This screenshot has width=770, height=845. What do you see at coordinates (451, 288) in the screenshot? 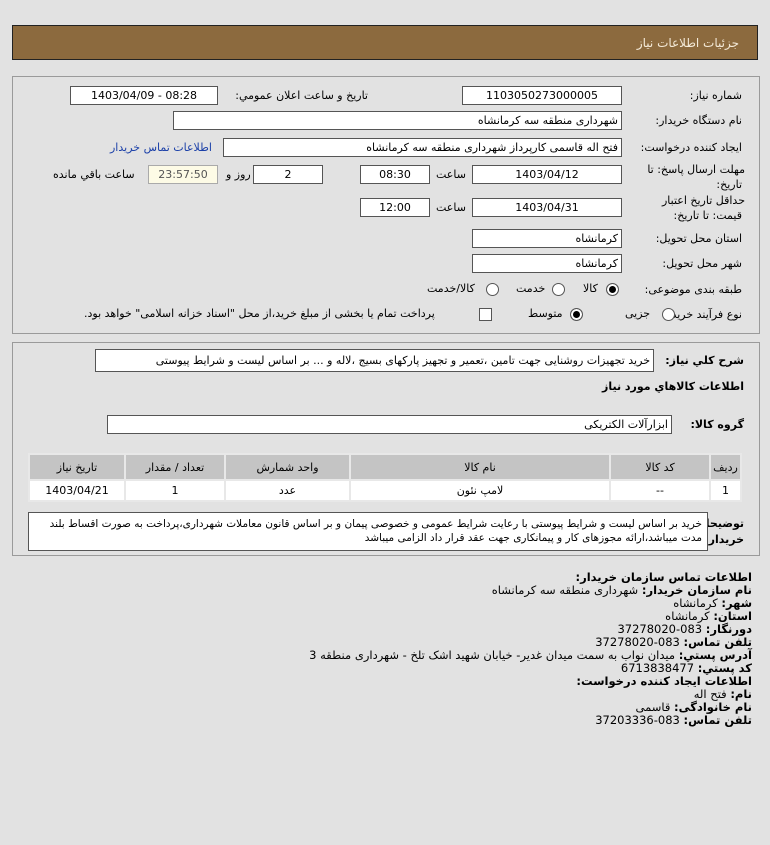
I see `category-option-both: کالا/خدمت` at bounding box center [451, 288].